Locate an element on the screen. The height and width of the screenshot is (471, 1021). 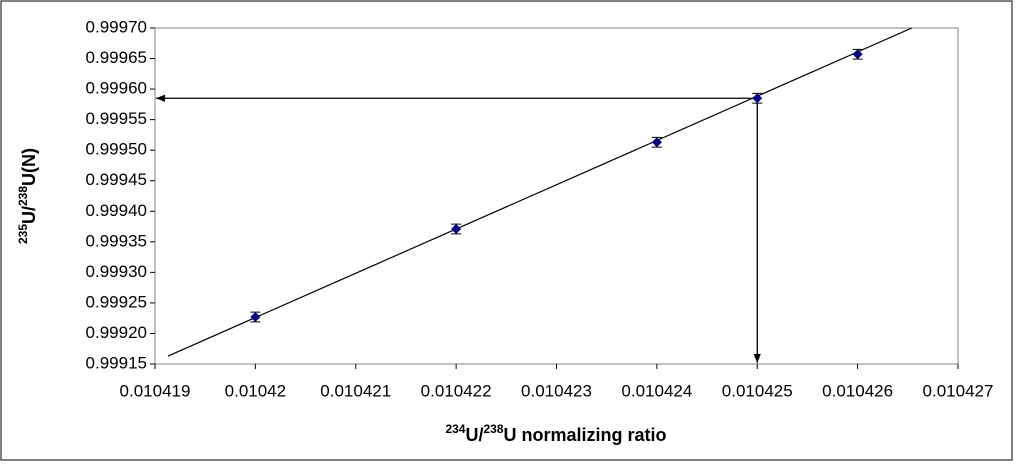
y-tick-label: 0.99930 is located at coordinates (116, 271).